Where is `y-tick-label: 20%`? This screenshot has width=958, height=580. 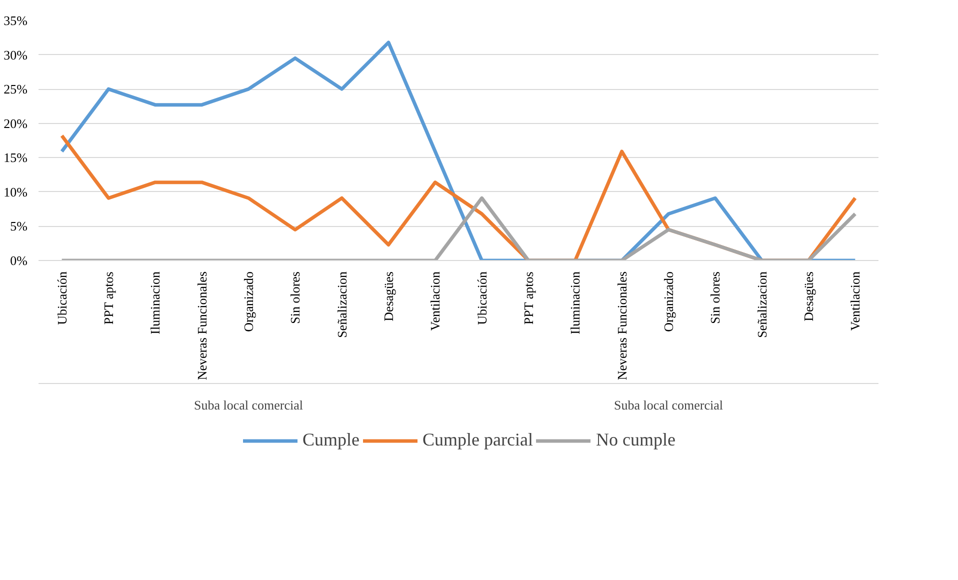 y-tick-label: 20% is located at coordinates (16, 123).